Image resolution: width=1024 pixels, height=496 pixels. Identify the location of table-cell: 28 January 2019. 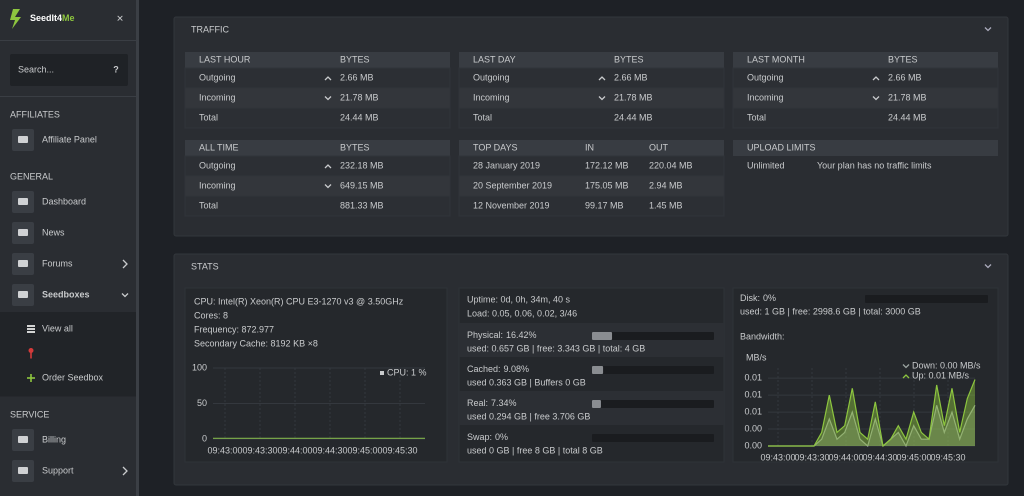
(506, 165).